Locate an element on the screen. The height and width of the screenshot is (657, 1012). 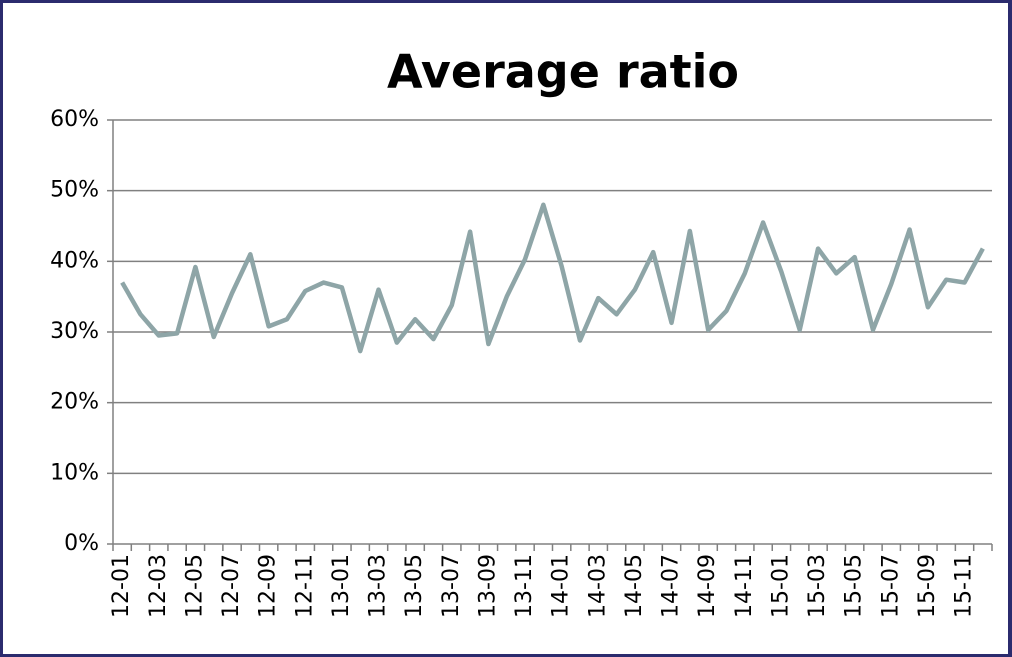
x-tick-label: 13-01 is located at coordinates (341, 586).